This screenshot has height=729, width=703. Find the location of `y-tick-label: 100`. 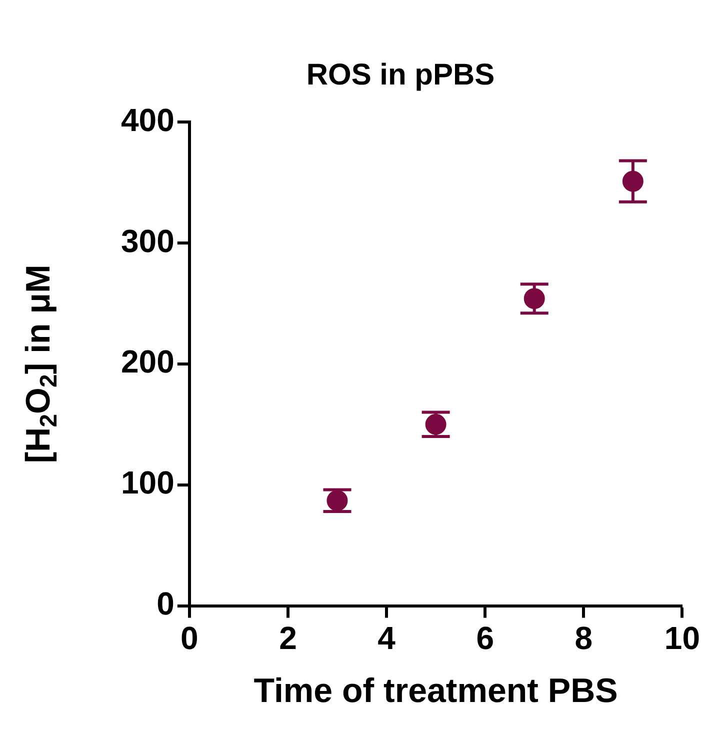

y-tick-label: 100 is located at coordinates (147, 482).